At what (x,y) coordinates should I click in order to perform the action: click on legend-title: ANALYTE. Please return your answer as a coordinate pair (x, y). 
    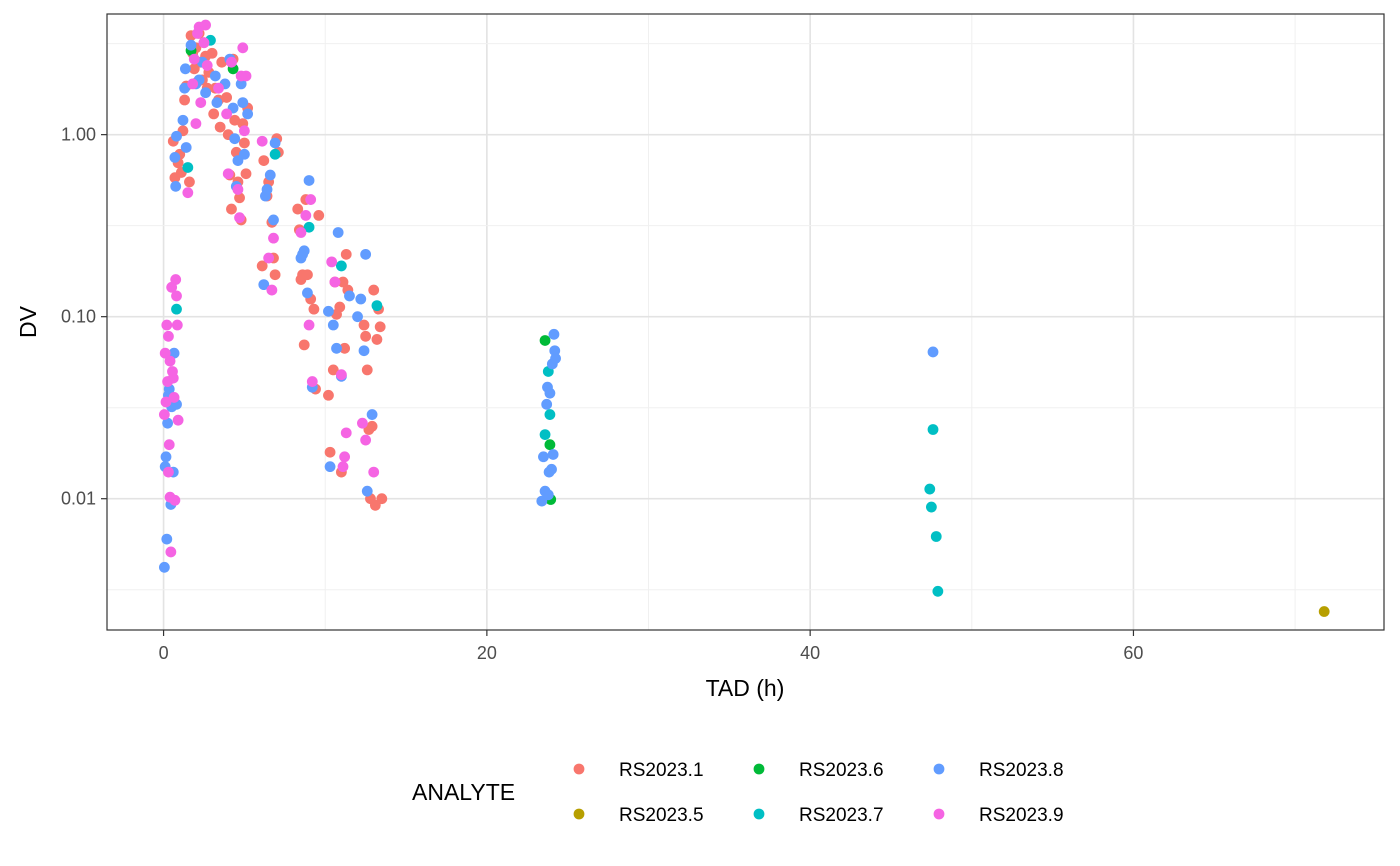
    Looking at the image, I should click on (463, 792).